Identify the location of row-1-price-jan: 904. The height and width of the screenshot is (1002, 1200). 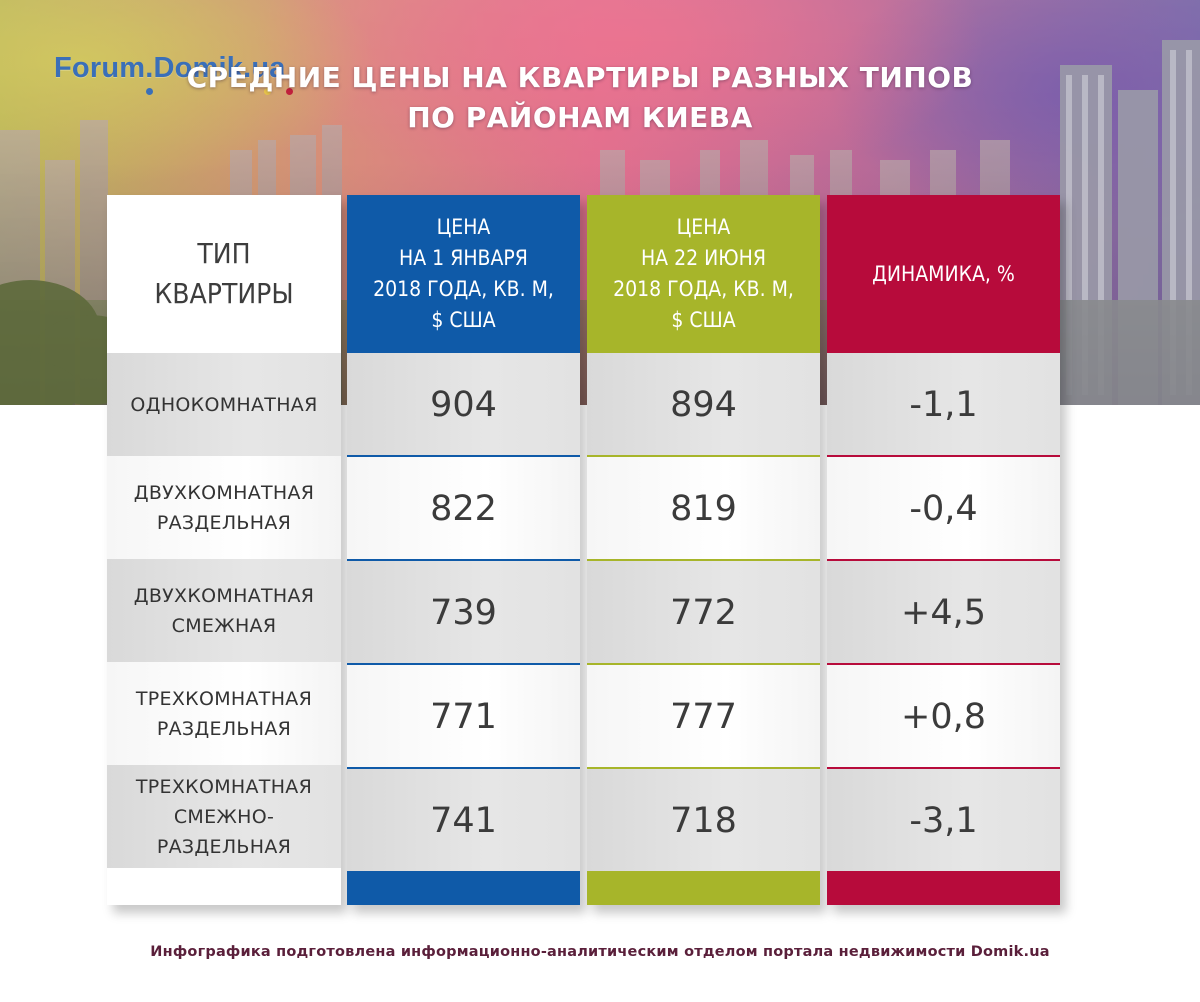
(463, 404).